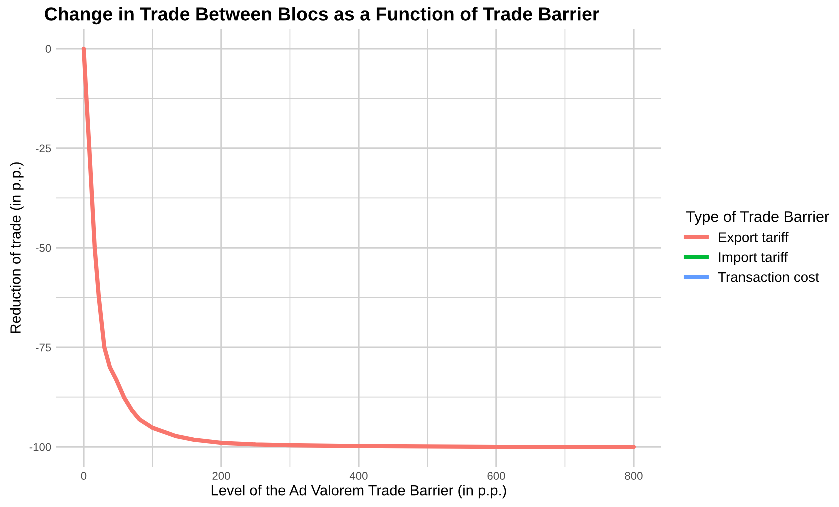  I want to click on chart-title: Change in Trade Between Blocs as a Function of Trade Barrier, so click(322, 16).